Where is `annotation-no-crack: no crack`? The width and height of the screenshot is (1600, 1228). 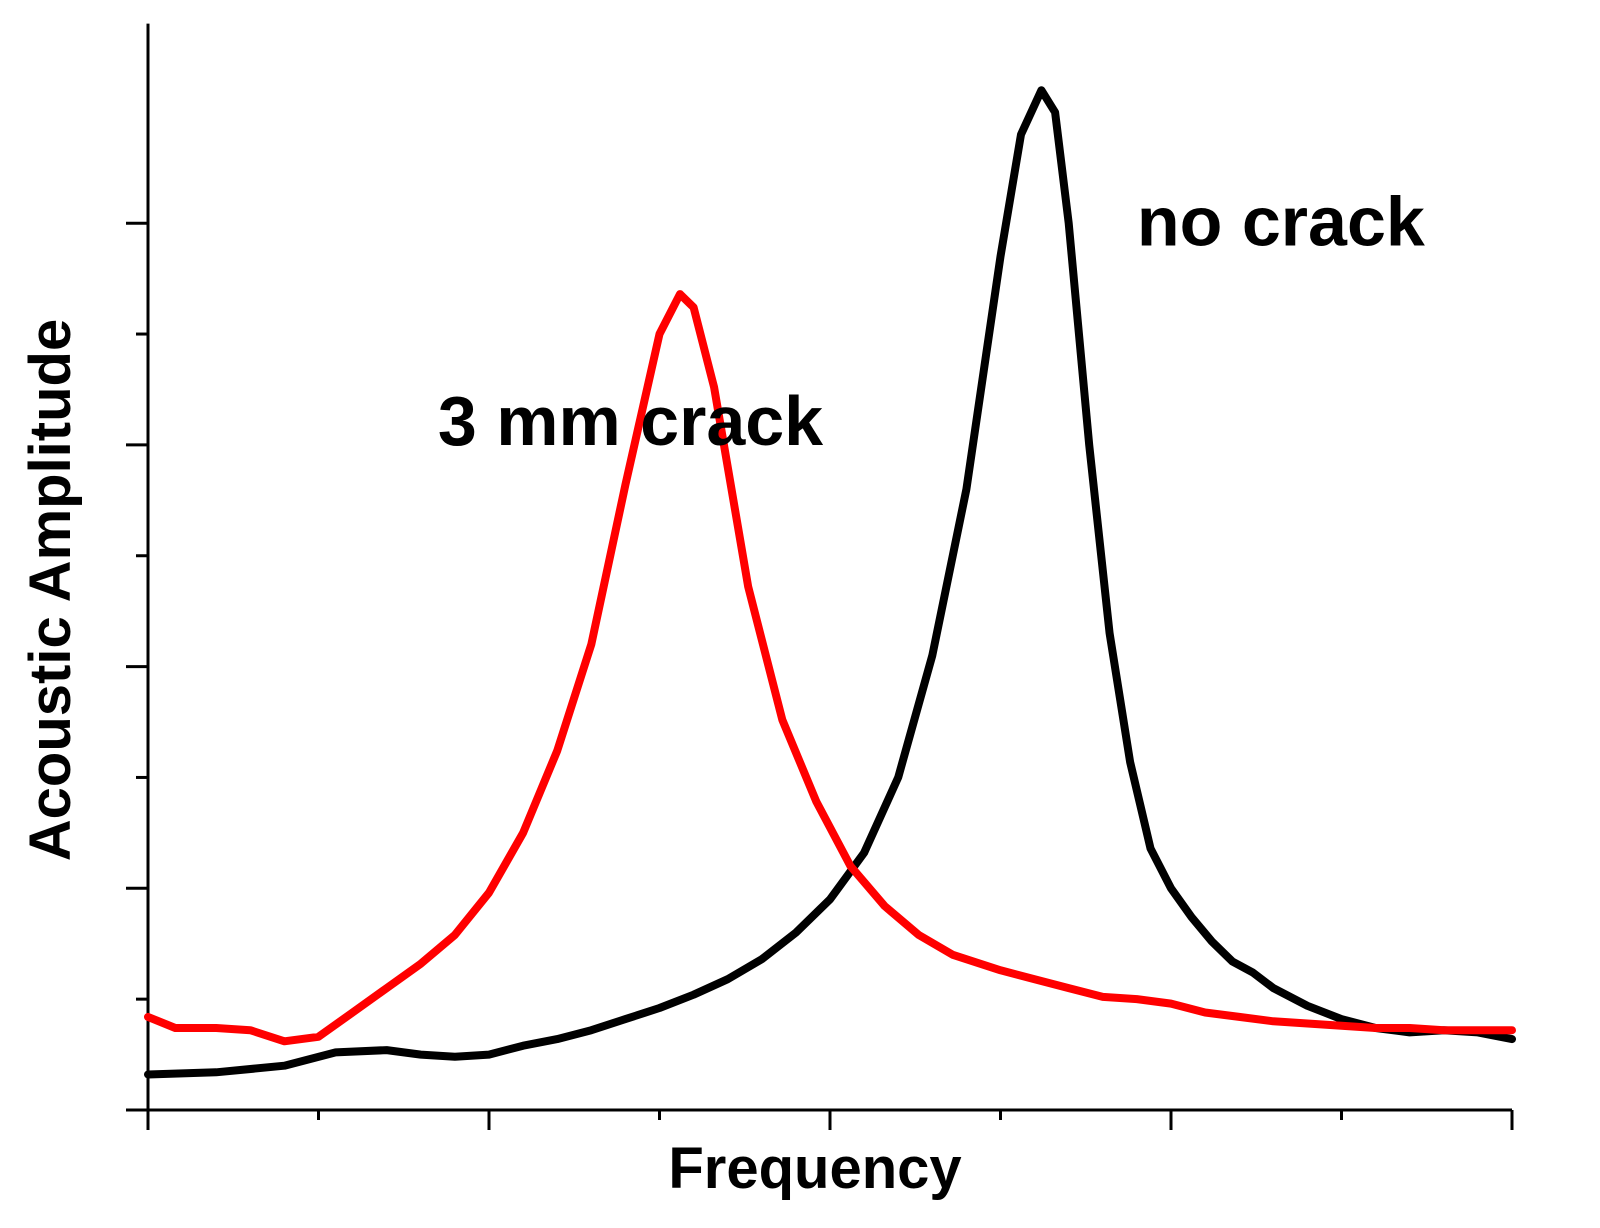 annotation-no-crack: no crack is located at coordinates (1281, 221).